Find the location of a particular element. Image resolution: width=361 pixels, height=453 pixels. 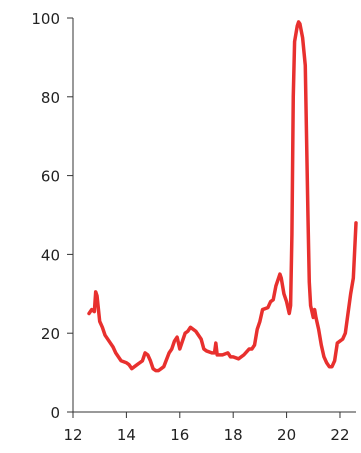

x-tick-label: 22 is located at coordinates (339, 435).